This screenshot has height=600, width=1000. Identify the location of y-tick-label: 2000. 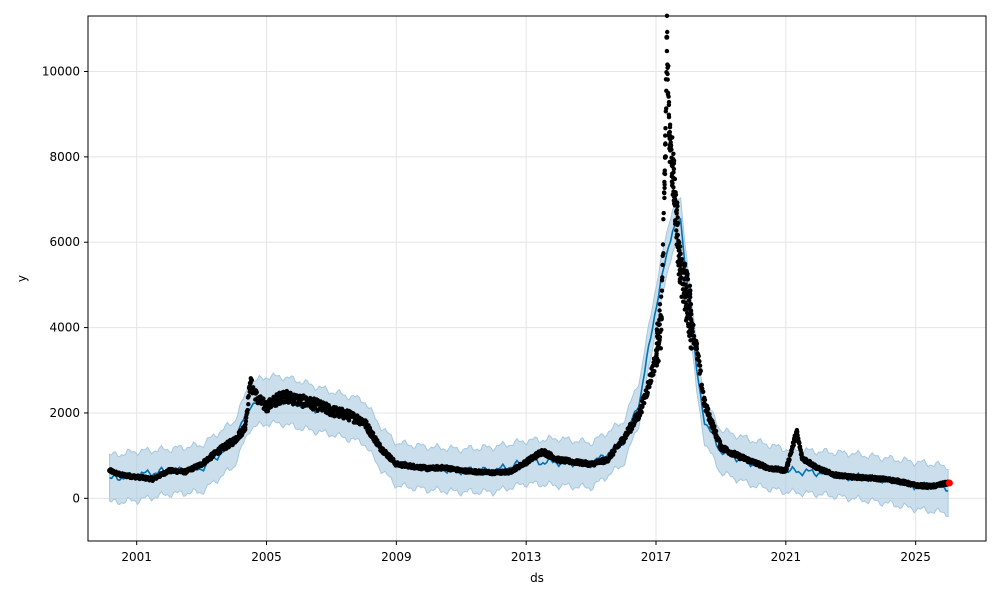
(64, 413).